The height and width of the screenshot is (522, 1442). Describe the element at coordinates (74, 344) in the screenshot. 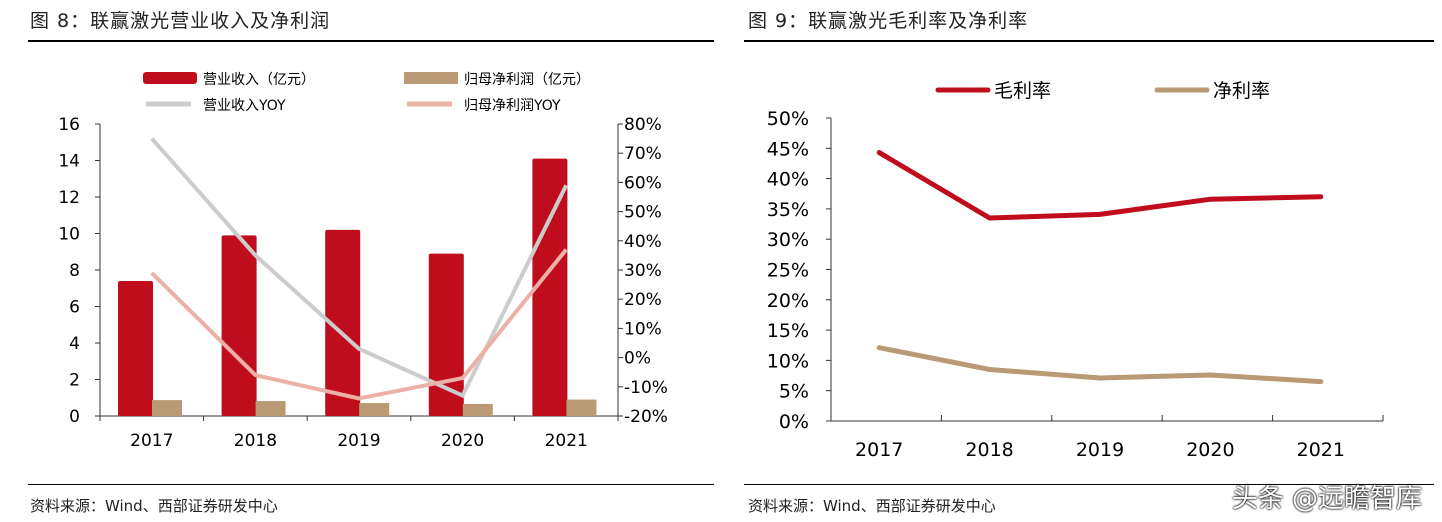

I see `left-tick-label: 4` at that location.